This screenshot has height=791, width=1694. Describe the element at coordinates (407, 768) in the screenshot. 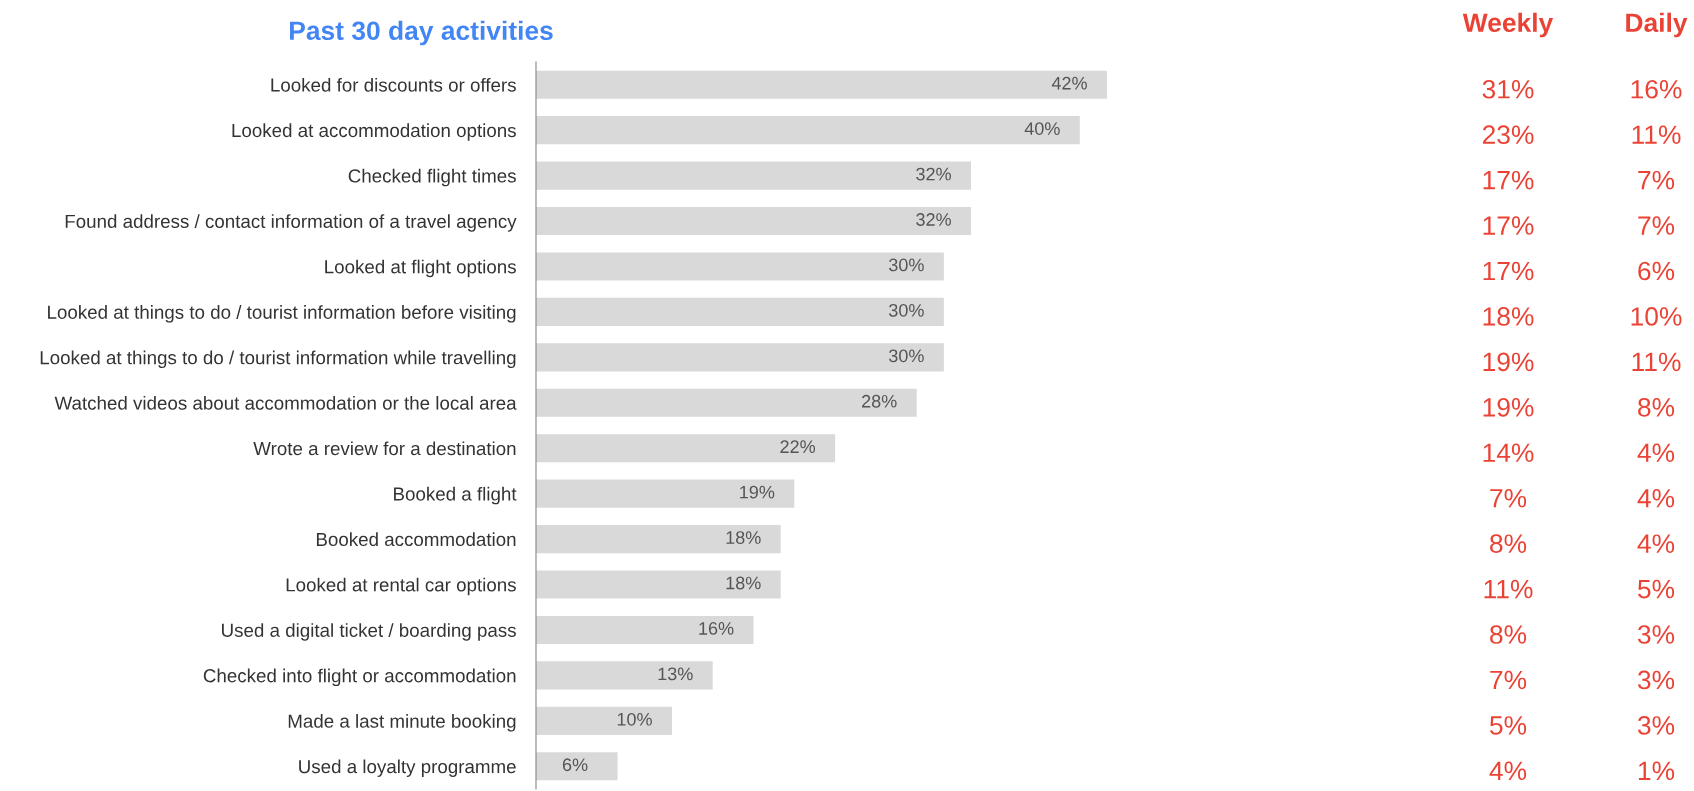

I see `y-tick-label: Used a loyalty programme` at that location.